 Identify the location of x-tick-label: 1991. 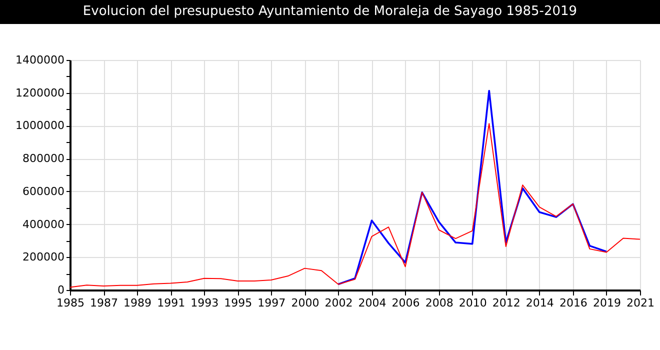
(171, 303).